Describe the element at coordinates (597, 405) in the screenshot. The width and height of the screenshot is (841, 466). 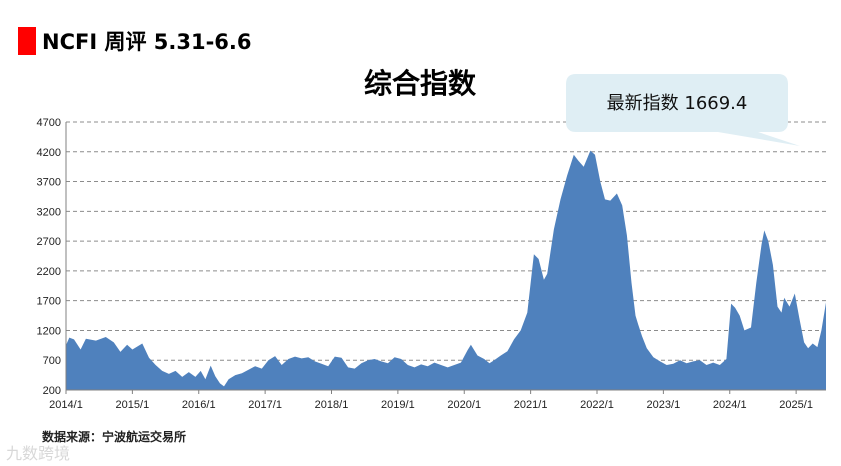
I see `x-tick-label: 2022/1` at that location.